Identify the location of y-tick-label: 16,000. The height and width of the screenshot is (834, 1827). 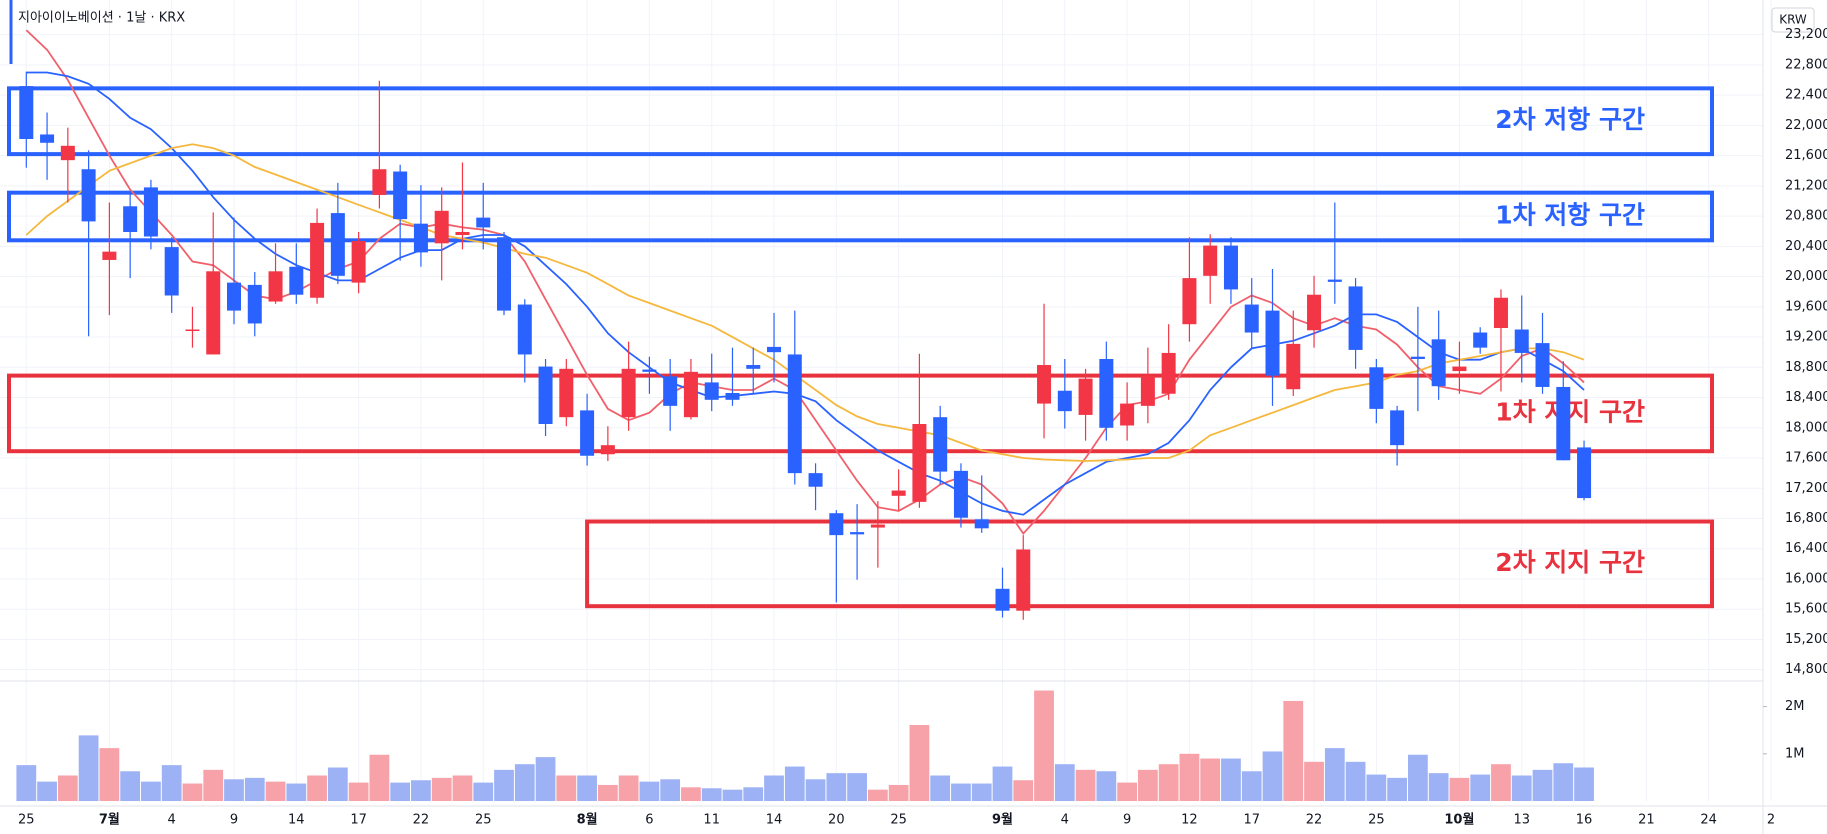
(1806, 578).